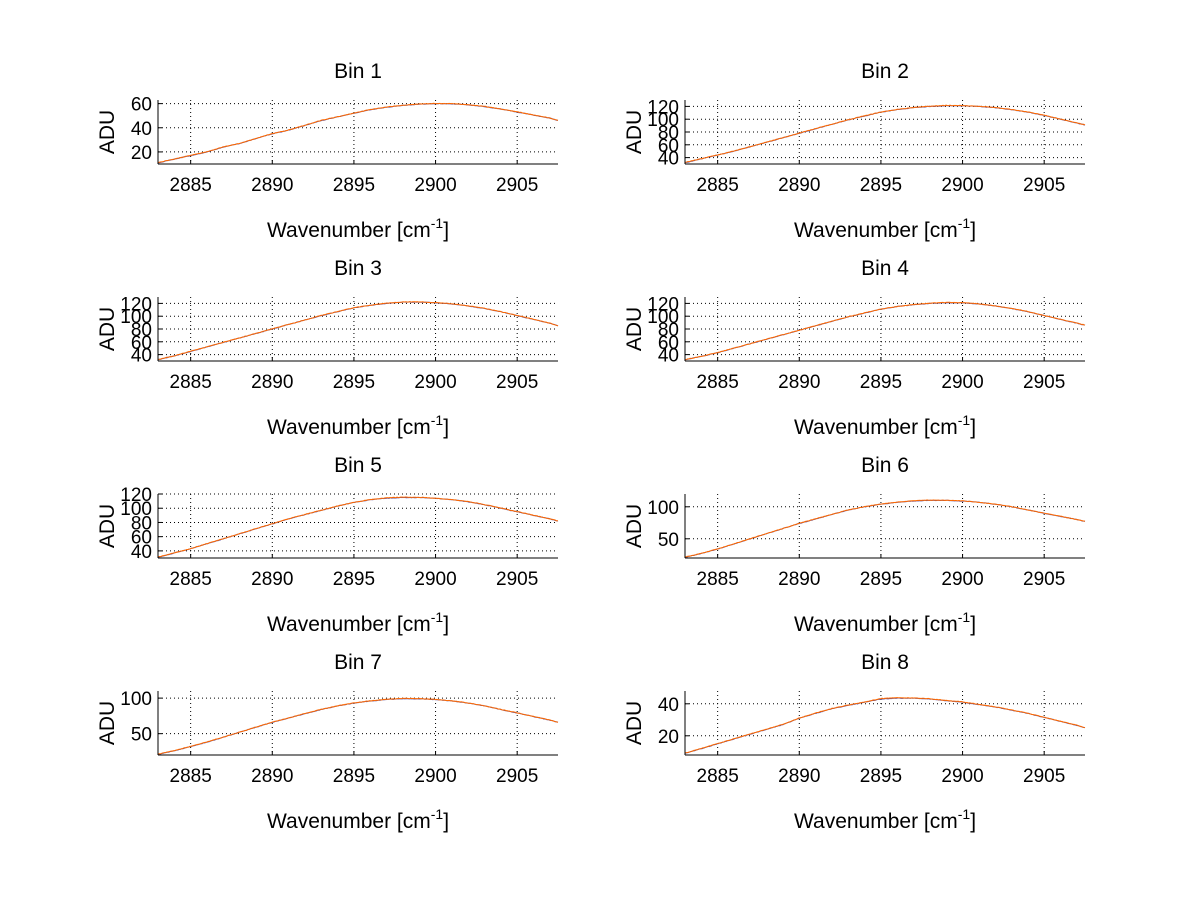 Image resolution: width=1200 pixels, height=901 pixels. Describe the element at coordinates (358, 662) in the screenshot. I see `subplot-title: Bin 7` at that location.